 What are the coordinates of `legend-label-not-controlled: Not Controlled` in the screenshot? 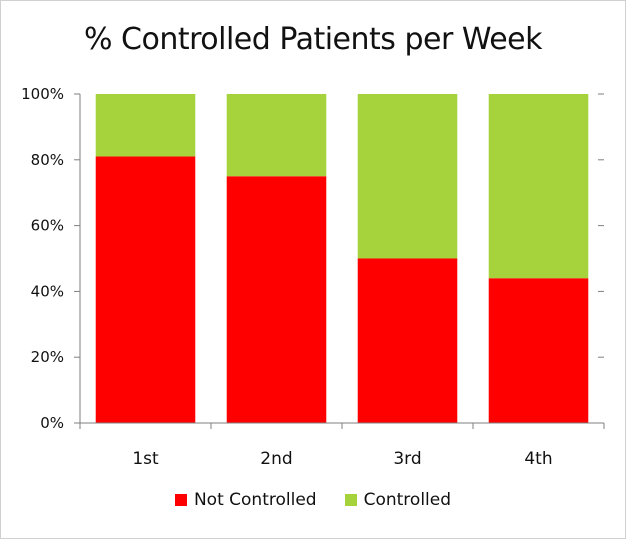 It's located at (255, 500).